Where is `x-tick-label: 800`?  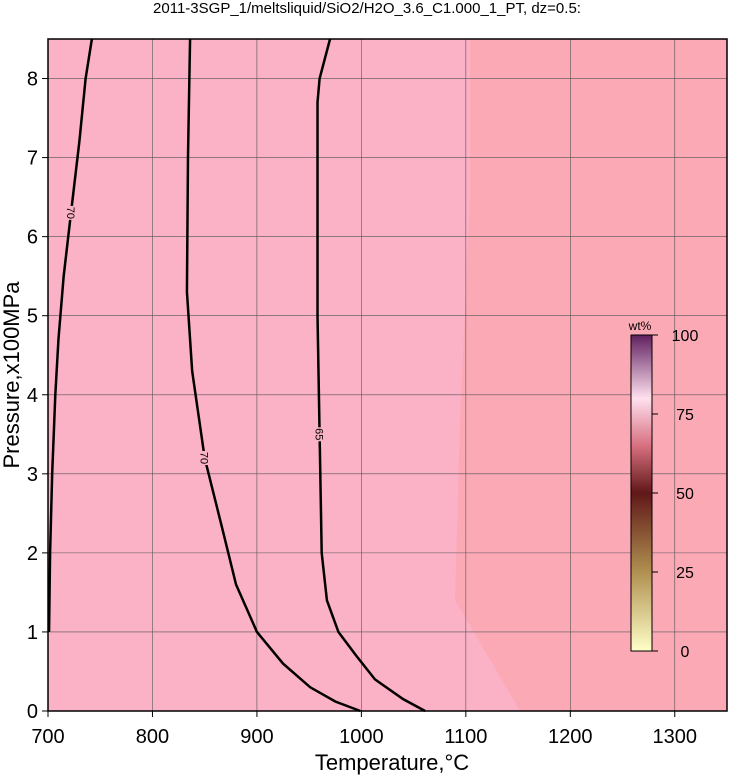 x-tick-label: 800 is located at coordinates (152, 737).